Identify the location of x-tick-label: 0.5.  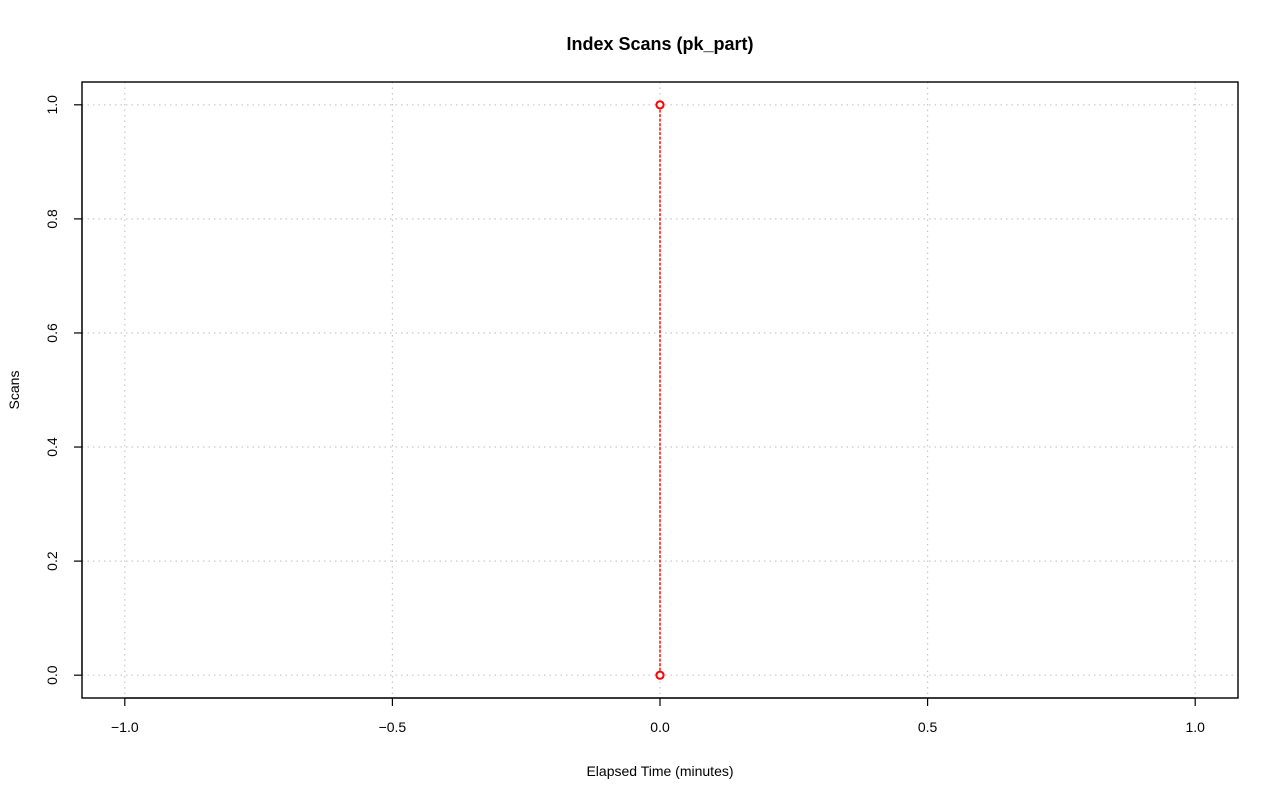
(928, 727).